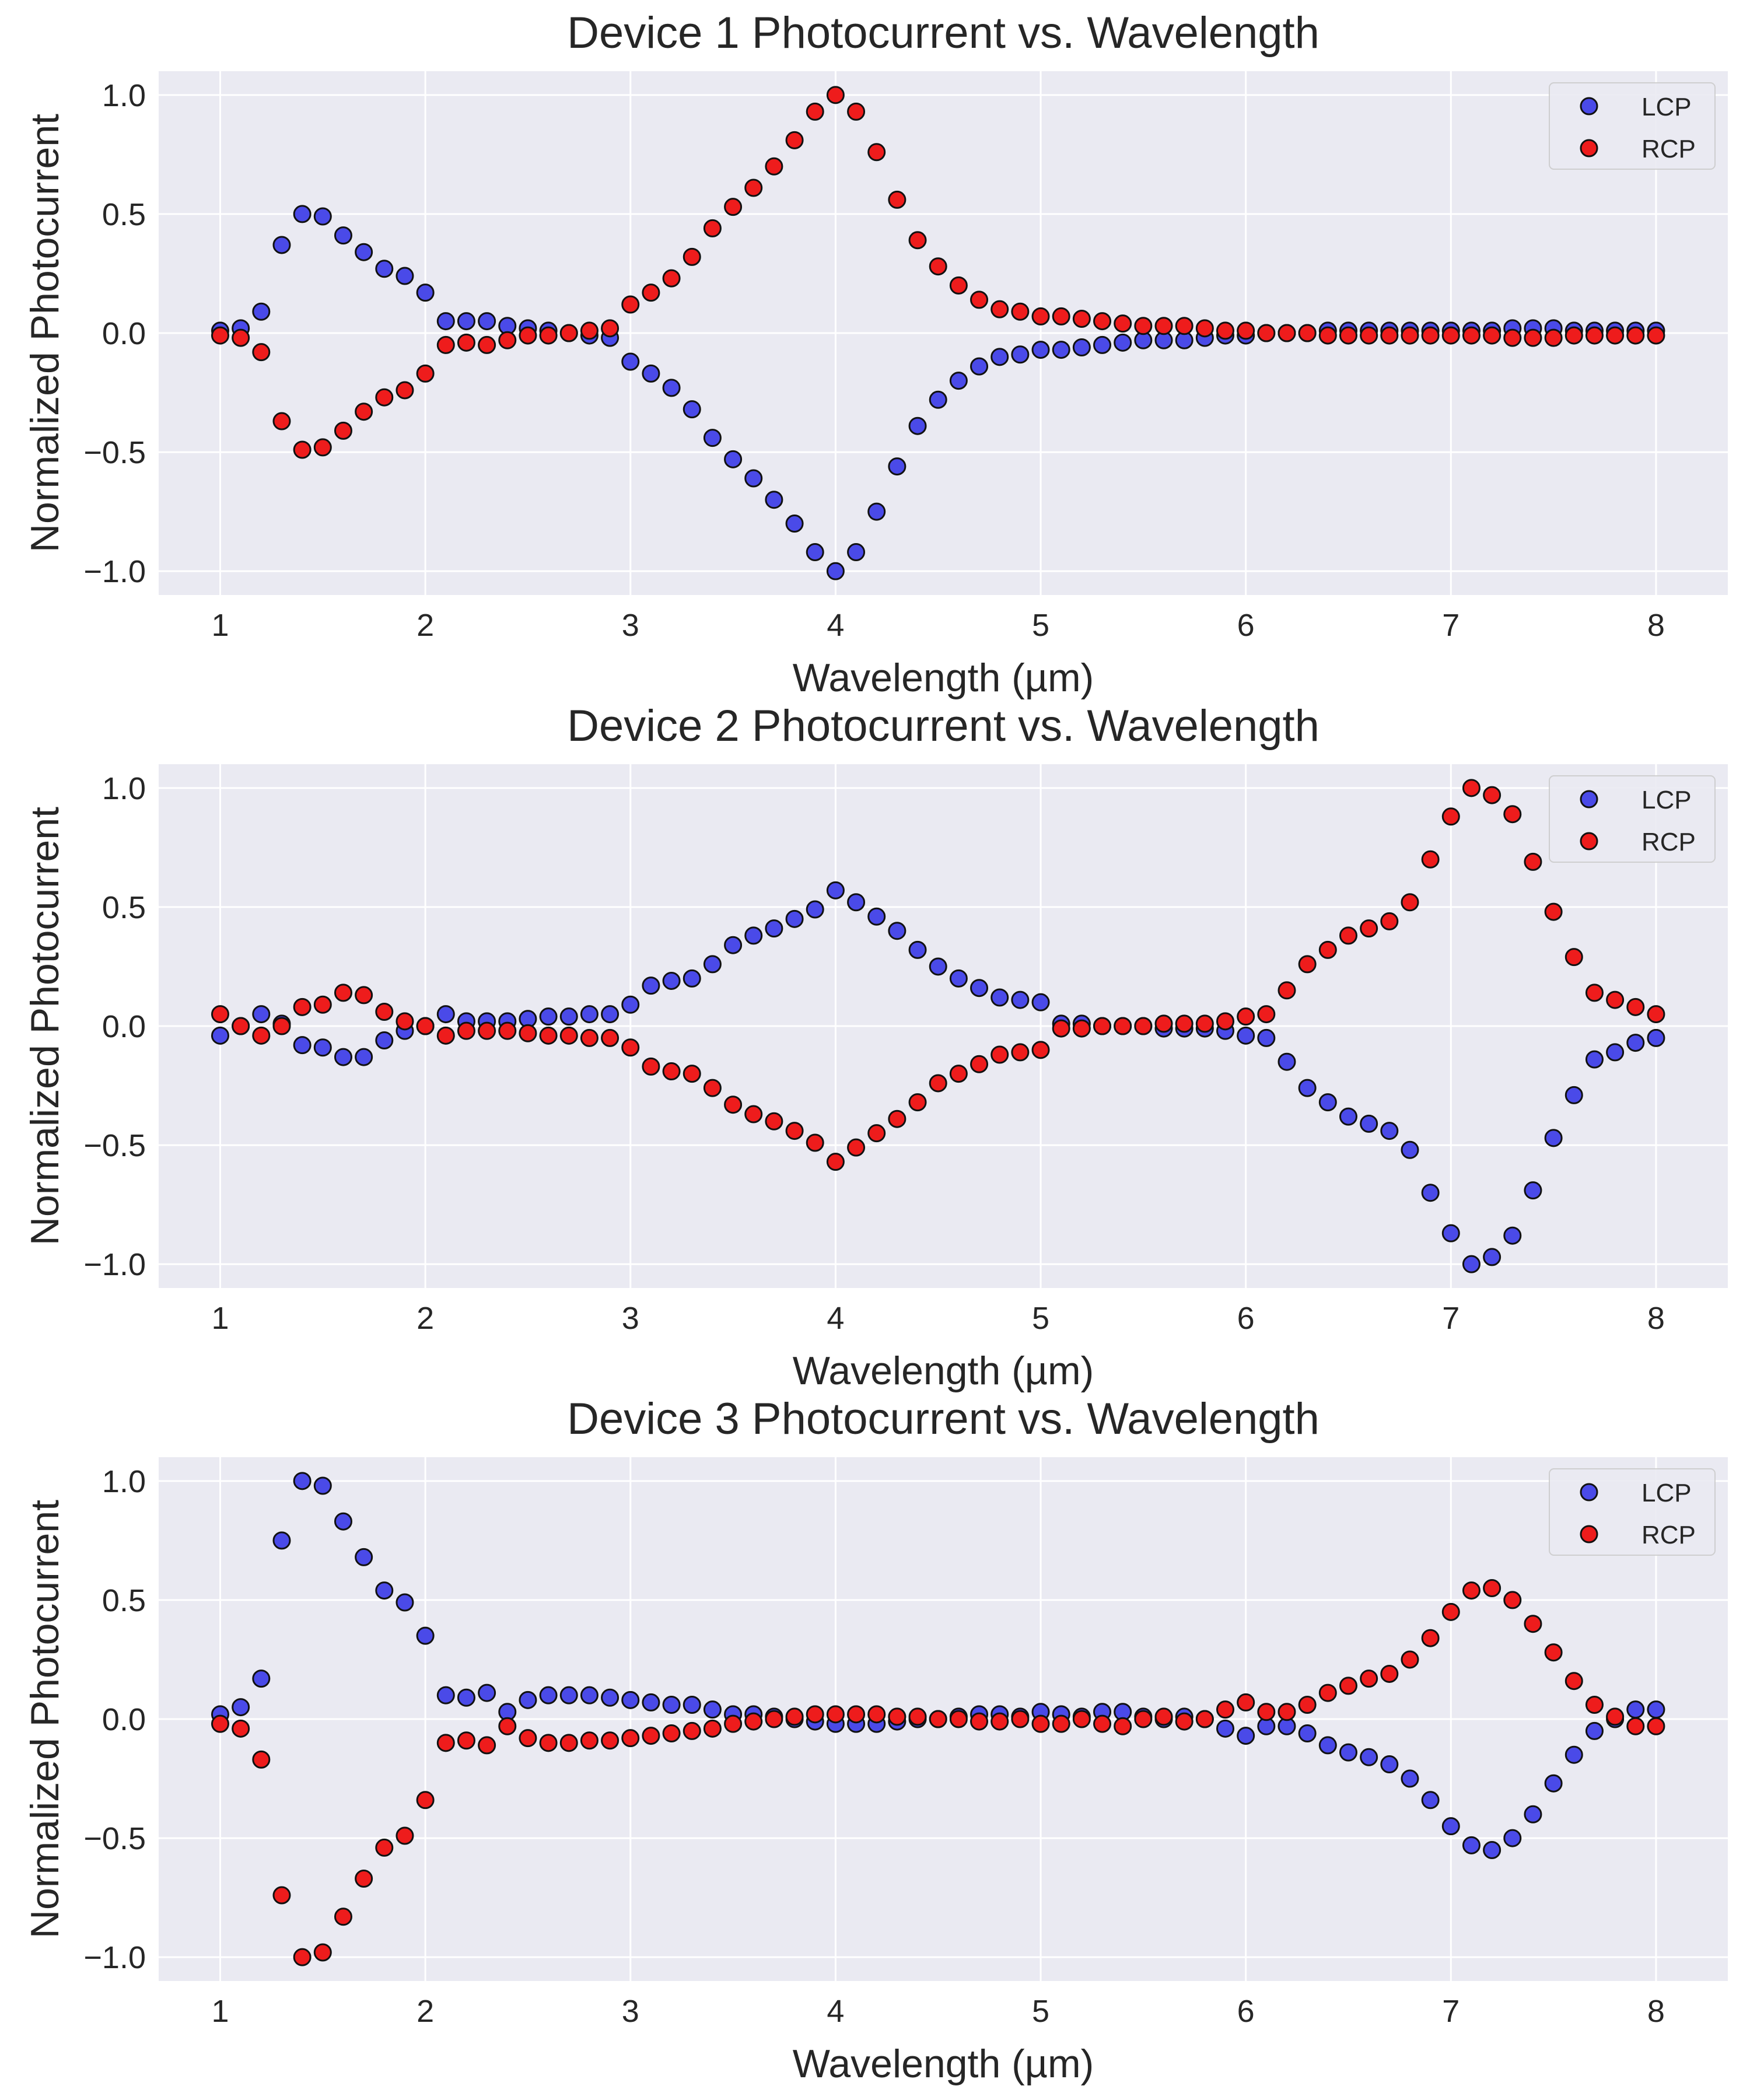 The height and width of the screenshot is (2100, 1750). Describe the element at coordinates (425, 625) in the screenshot. I see `x-tick-label: 2` at that location.